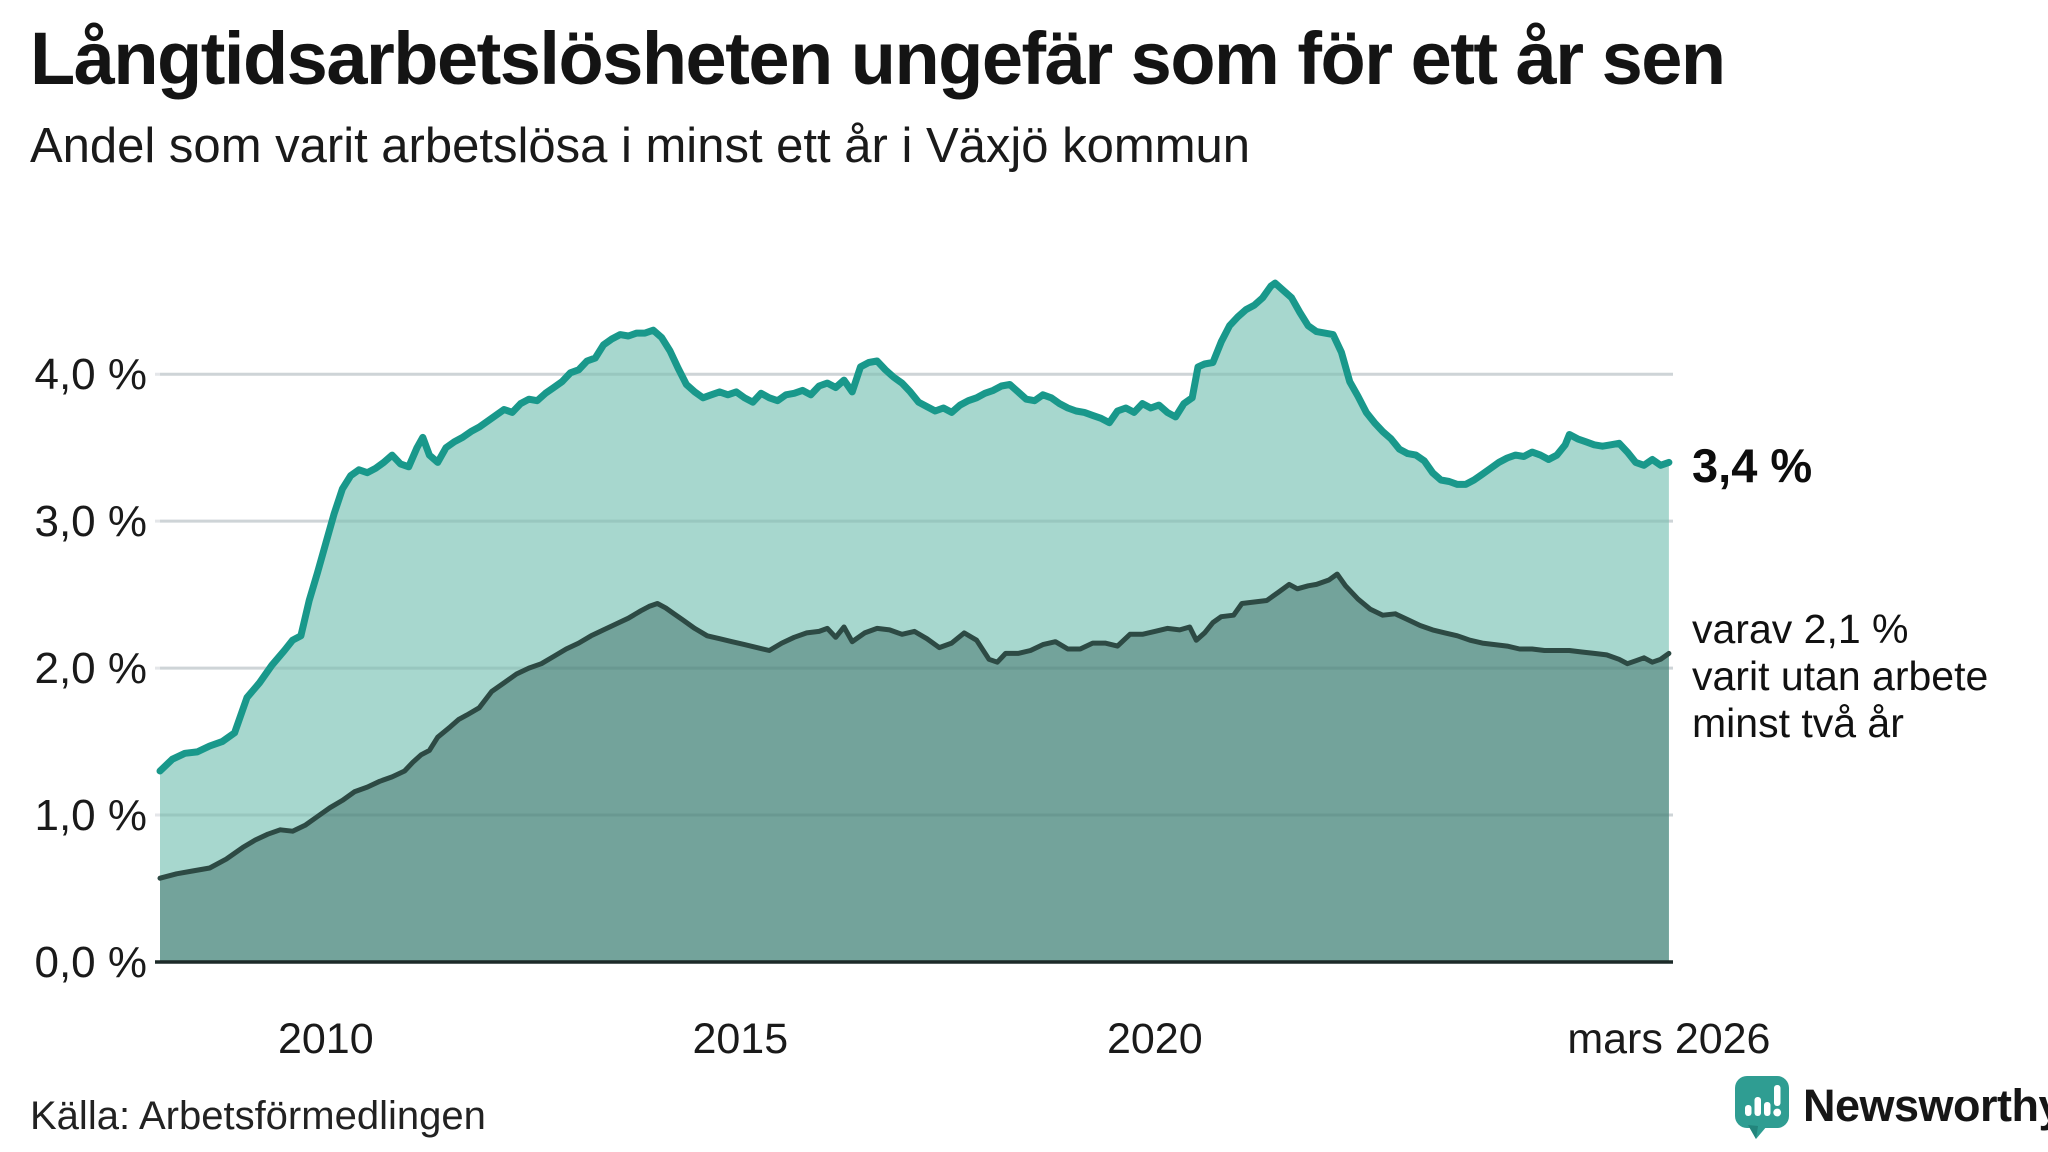 The height and width of the screenshot is (1152, 2048). What do you see at coordinates (326, 1039) in the screenshot?
I see `x-tick-label: 2010` at bounding box center [326, 1039].